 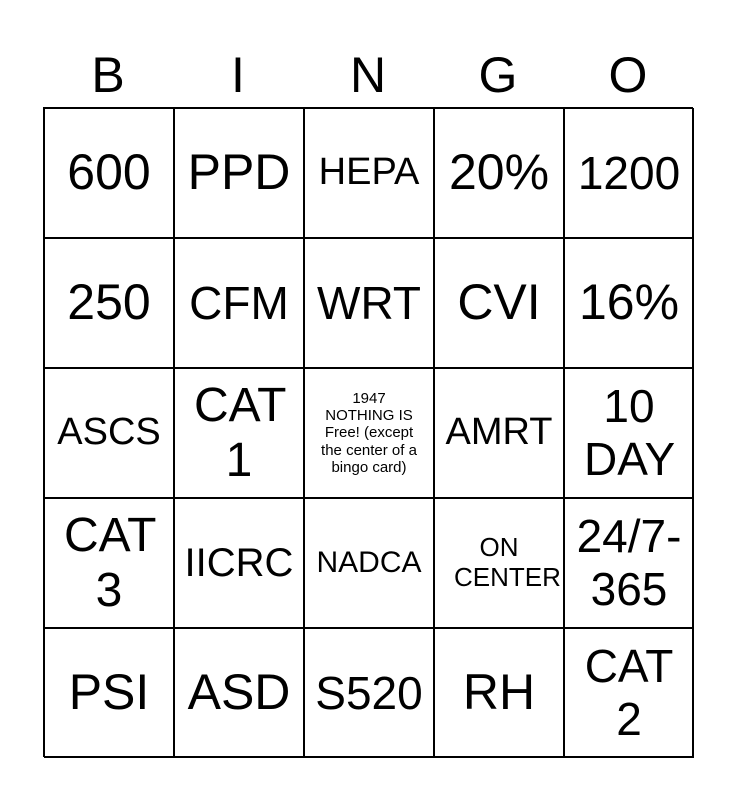 I want to click on bingo-cell: HEPA, so click(x=369, y=173).